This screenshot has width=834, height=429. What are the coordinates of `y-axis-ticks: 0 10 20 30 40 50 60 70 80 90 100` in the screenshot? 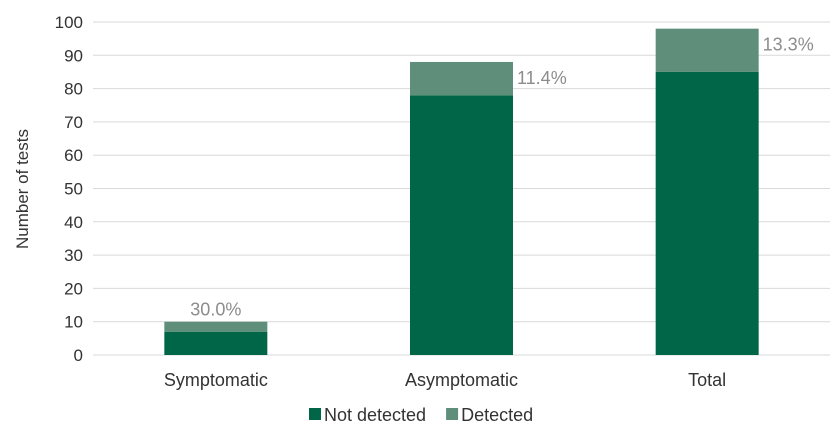 It's located at (69, 189).